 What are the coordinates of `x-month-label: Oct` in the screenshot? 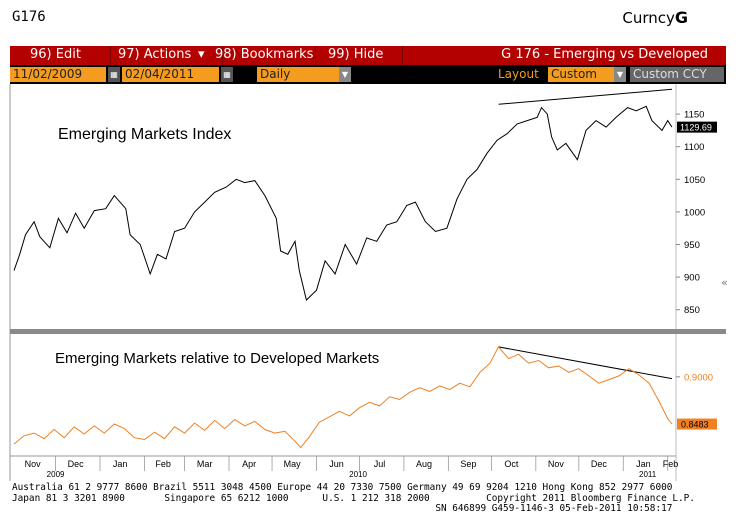 It's located at (511, 464).